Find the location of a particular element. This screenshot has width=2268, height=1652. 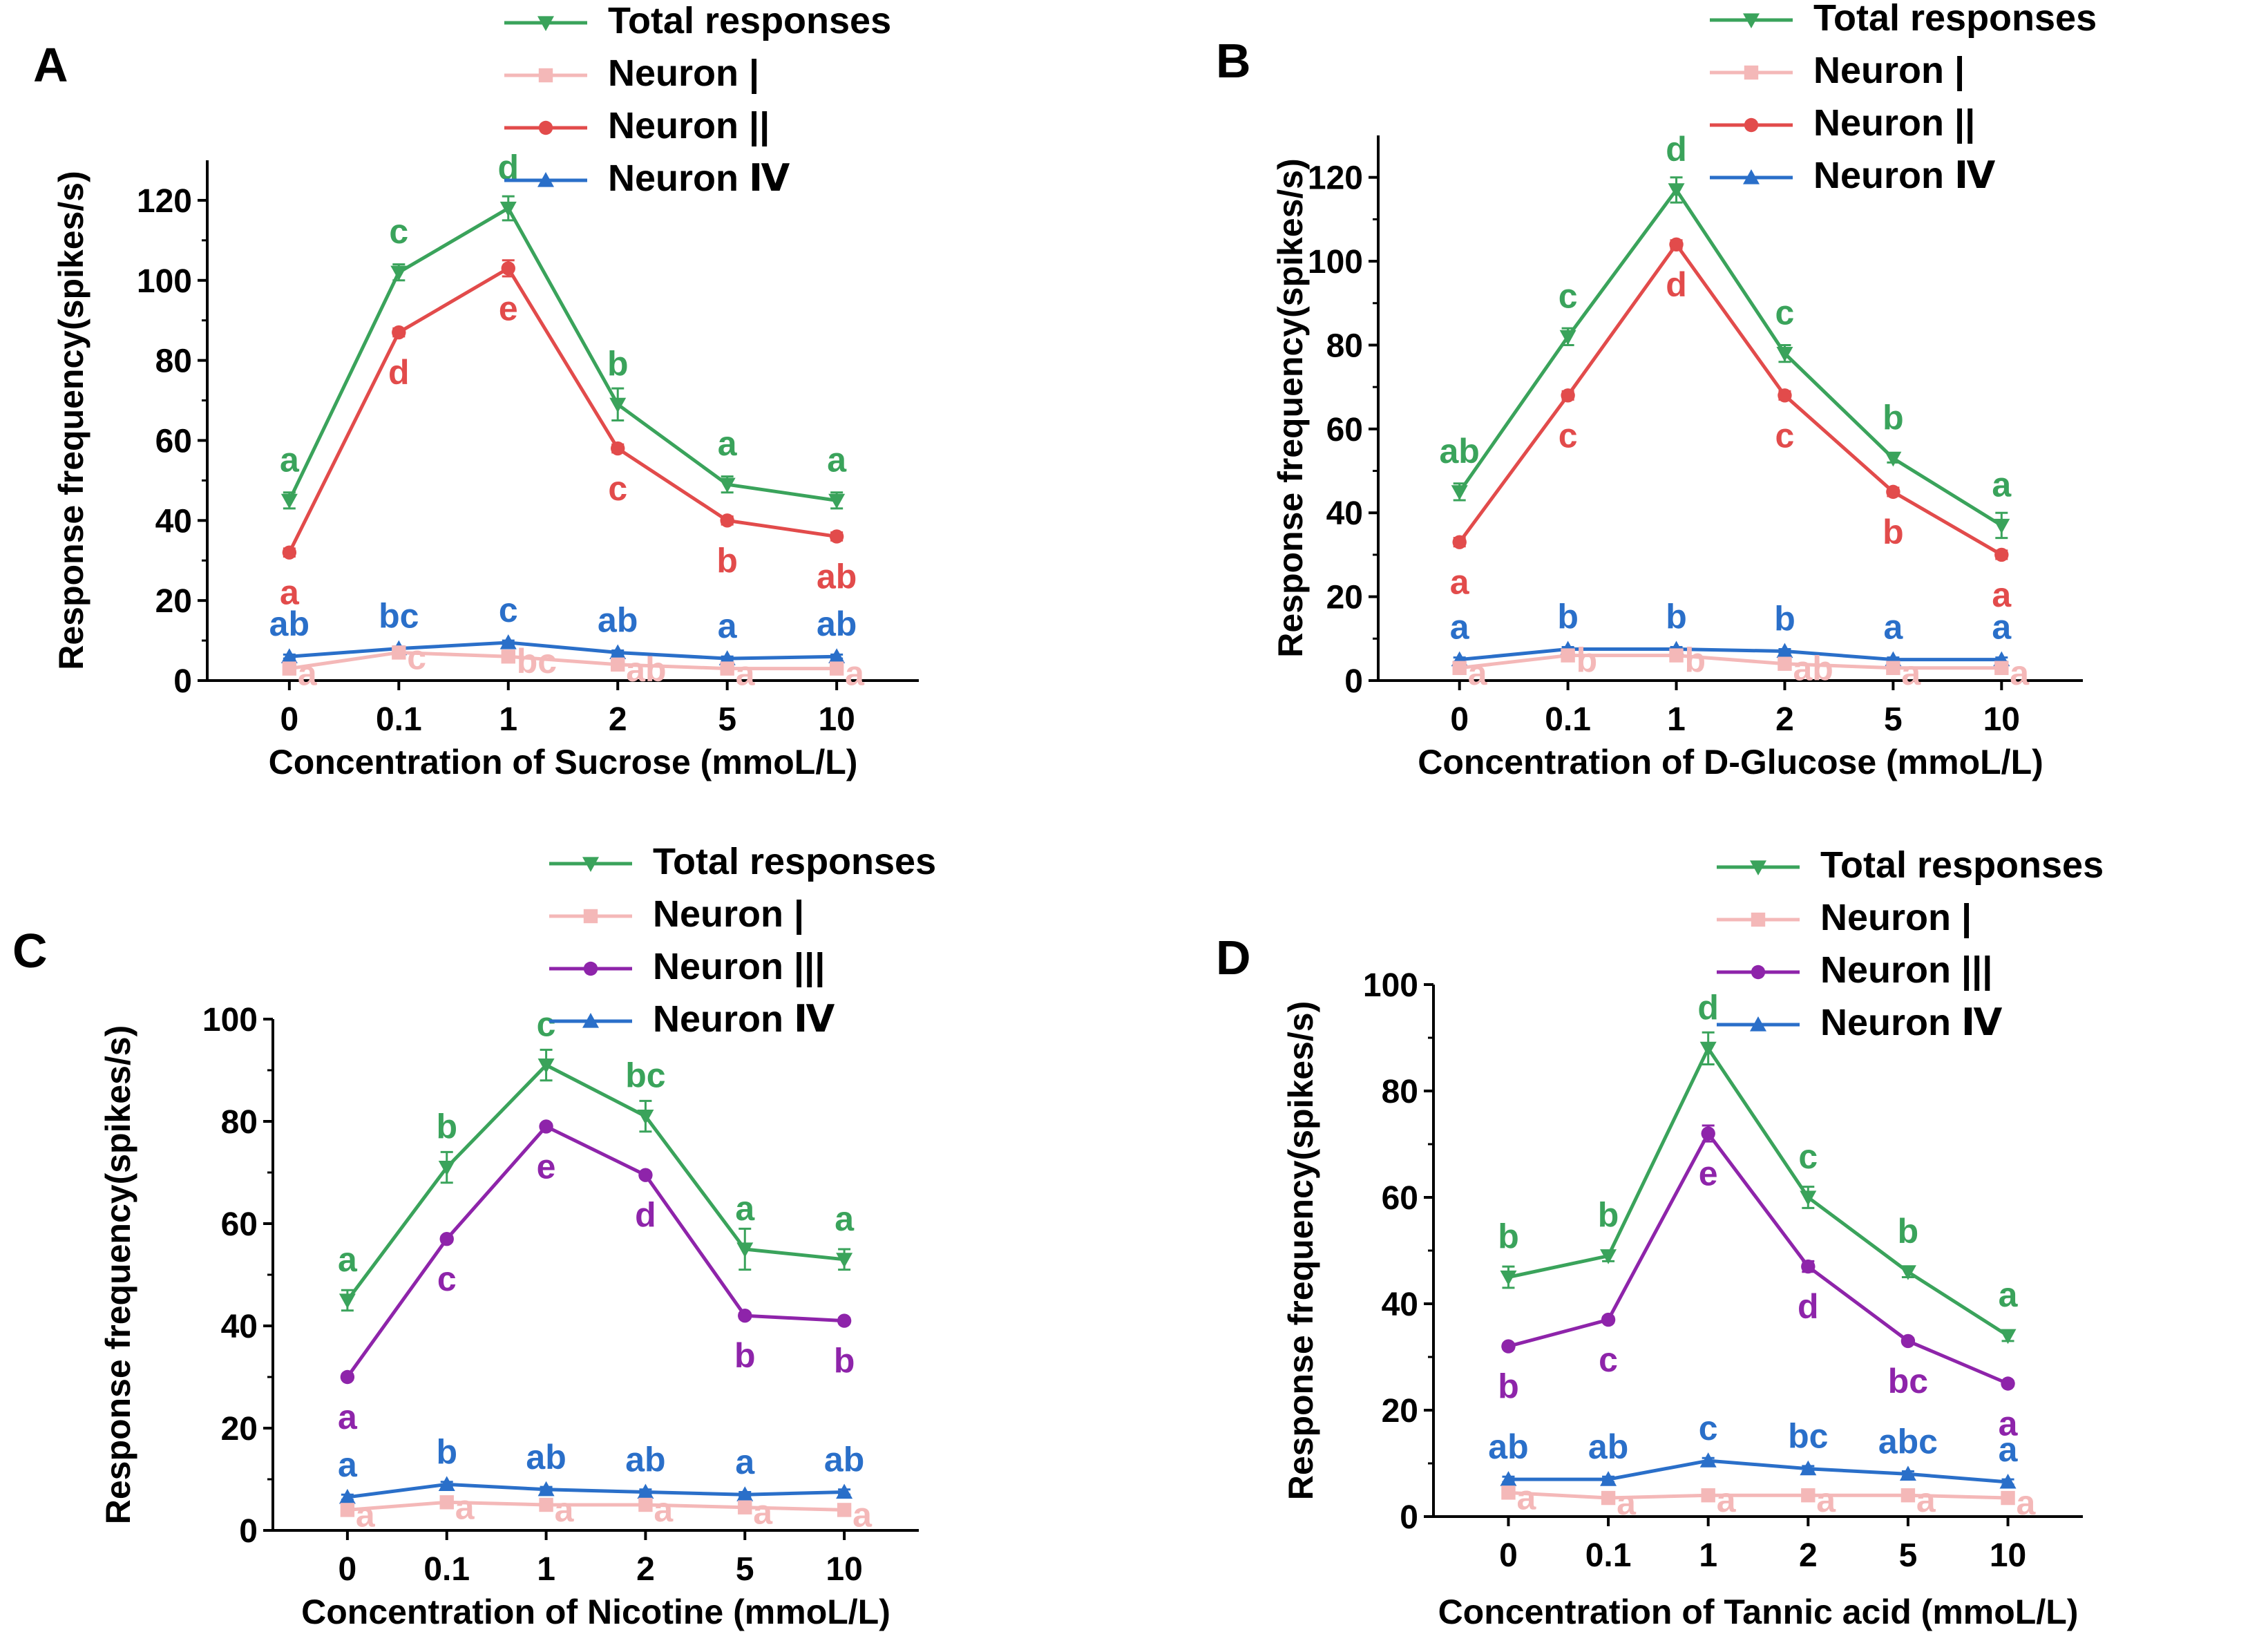

panel-letter: B is located at coordinates (1233, 61).